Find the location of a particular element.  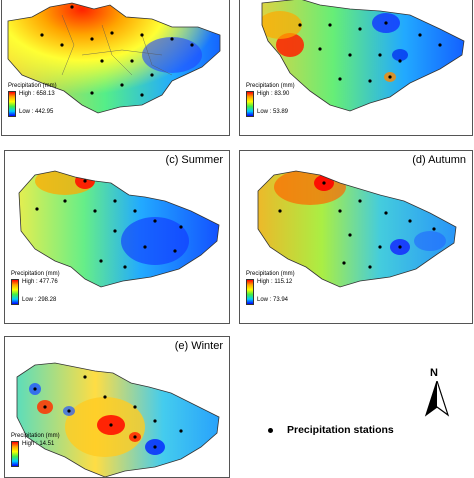

precipitation-map-b is located at coordinates (363, 56).